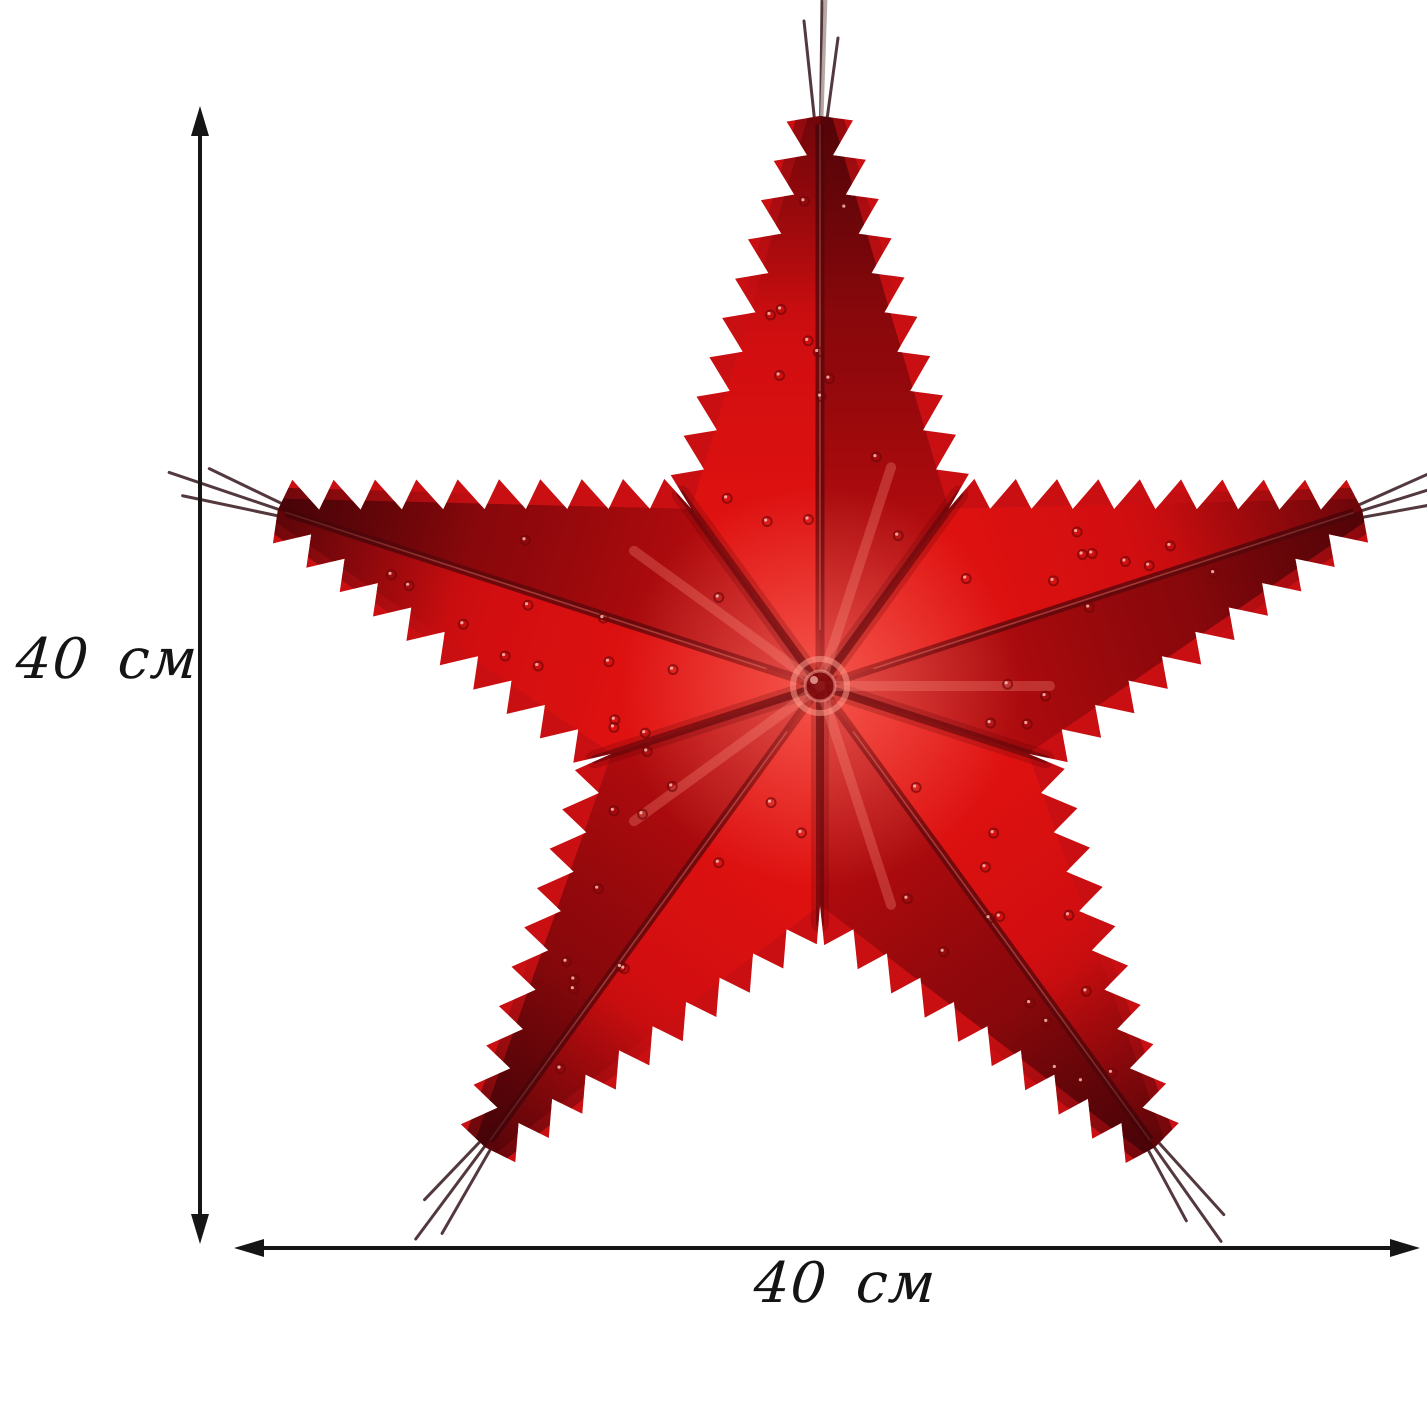  Describe the element at coordinates (820, 686) in the screenshot. I see `star-center-ornament` at that location.